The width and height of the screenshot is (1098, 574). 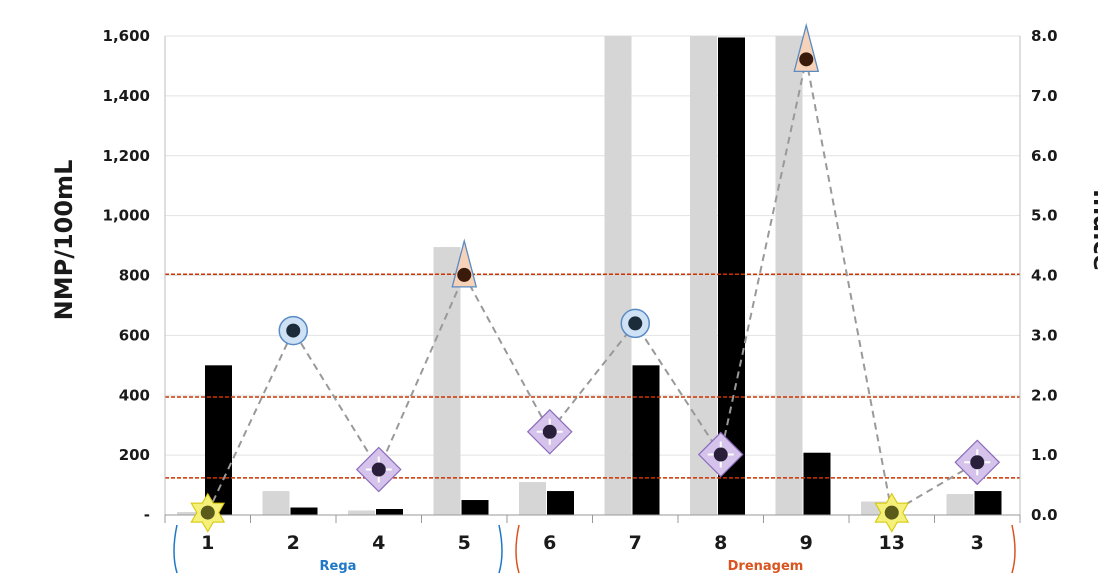 What do you see at coordinates (1093, 230) in the screenshot?
I see `y2-axis-title: Índice` at bounding box center [1093, 230].